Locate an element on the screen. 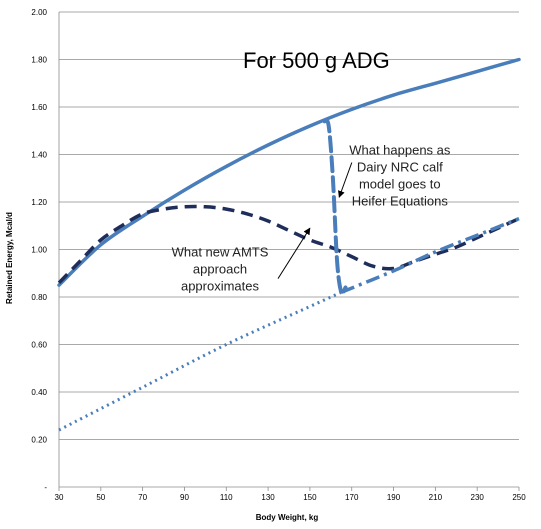 The width and height of the screenshot is (541, 529). y-tick-label: 1.00 is located at coordinates (39, 250).